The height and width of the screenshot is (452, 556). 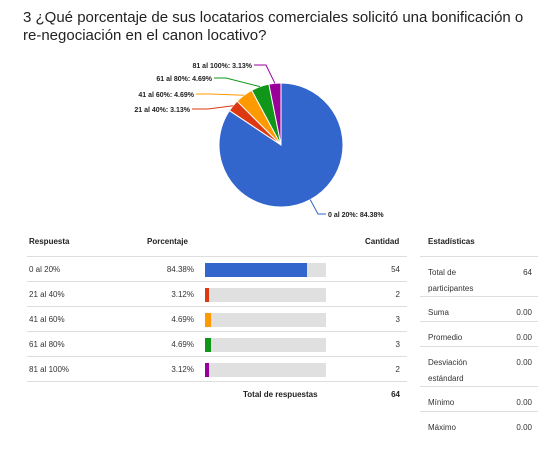 I want to click on row-label: 0 al 20%, so click(x=45, y=269).